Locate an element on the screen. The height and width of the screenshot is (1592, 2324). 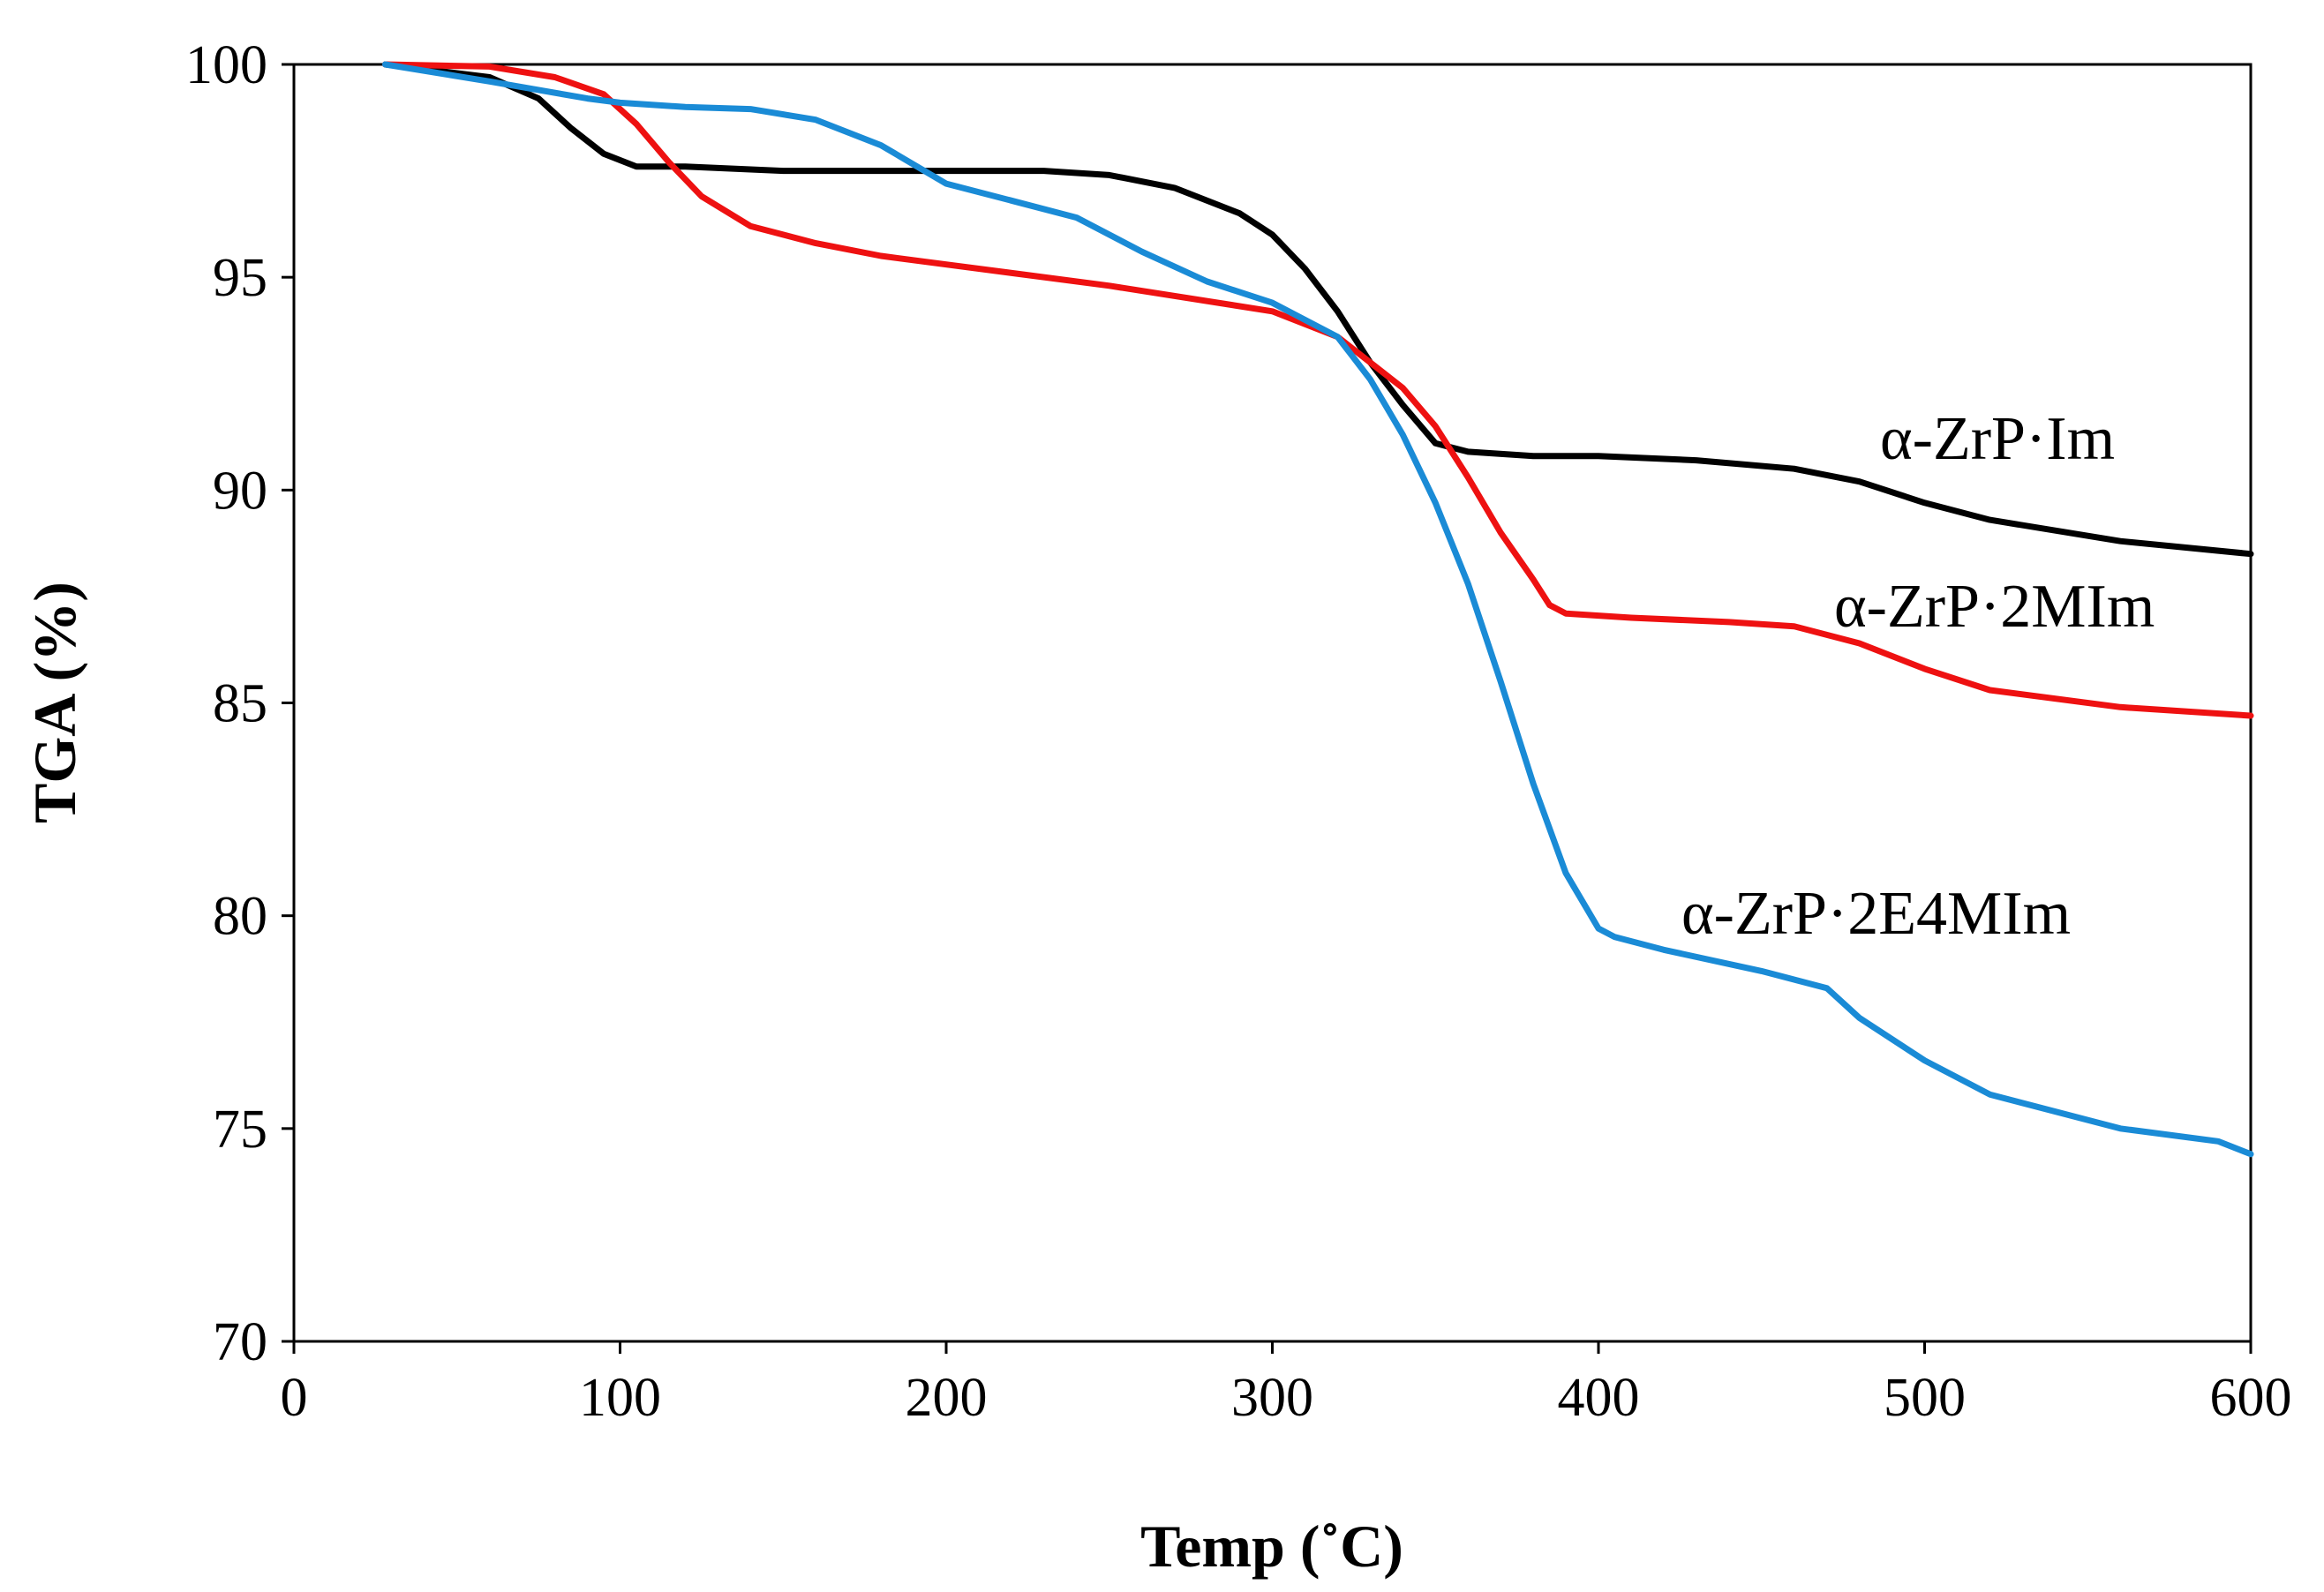
x-tick-label: 0 is located at coordinates (294, 1398).